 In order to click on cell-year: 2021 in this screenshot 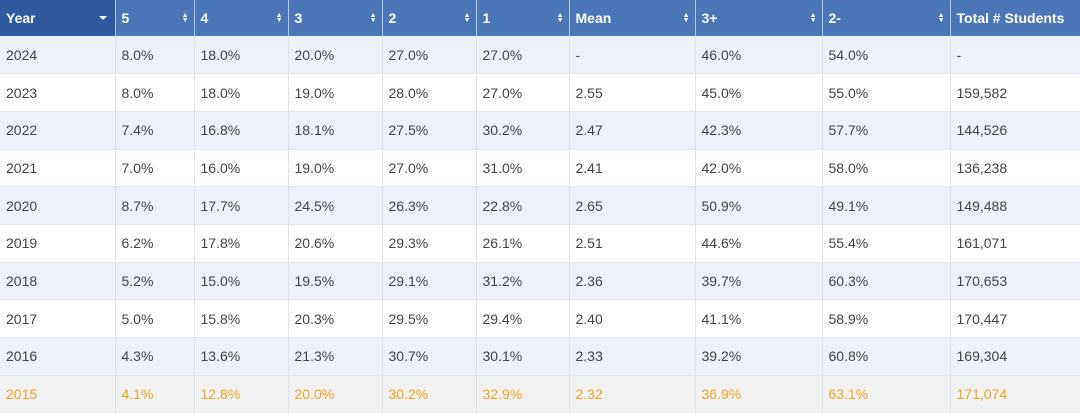, I will do `click(58, 168)`.